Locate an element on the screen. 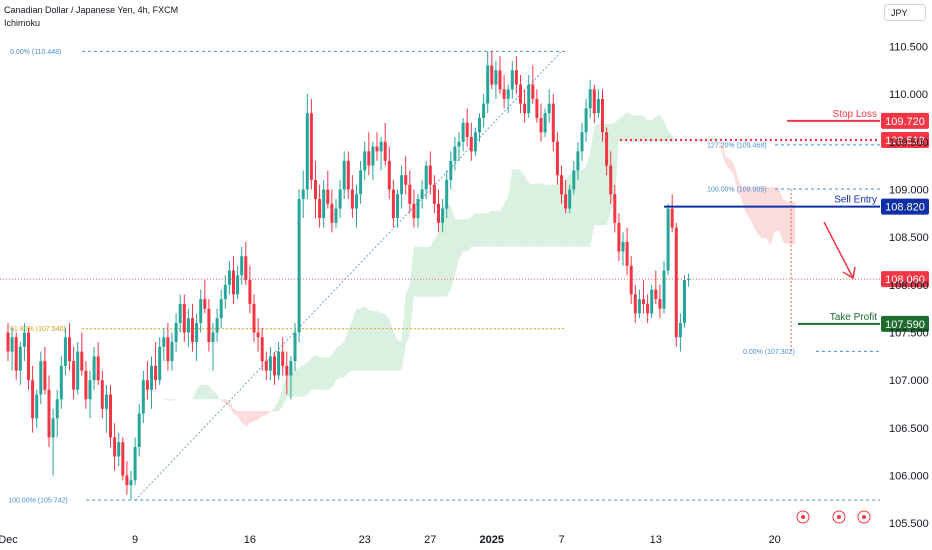 This screenshot has height=550, width=932. trade-level-label: Stop Loss is located at coordinates (855, 114).